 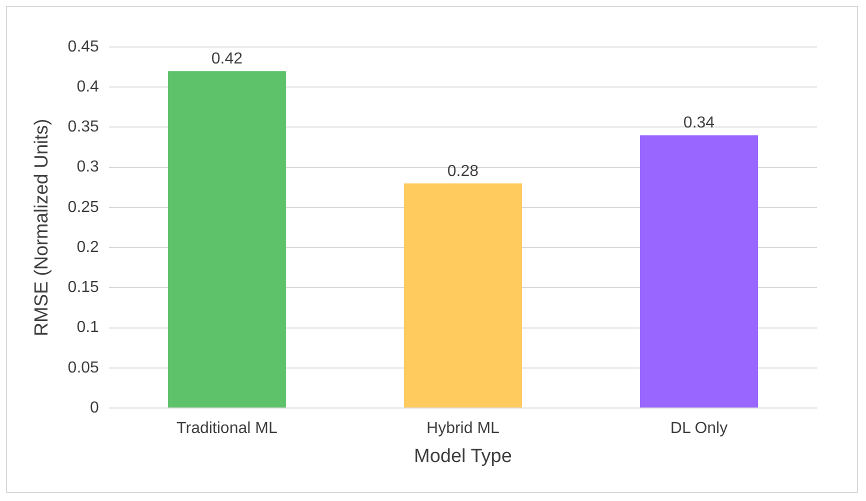 What do you see at coordinates (227, 429) in the screenshot?
I see `x-tick-label: Traditional ML` at bounding box center [227, 429].